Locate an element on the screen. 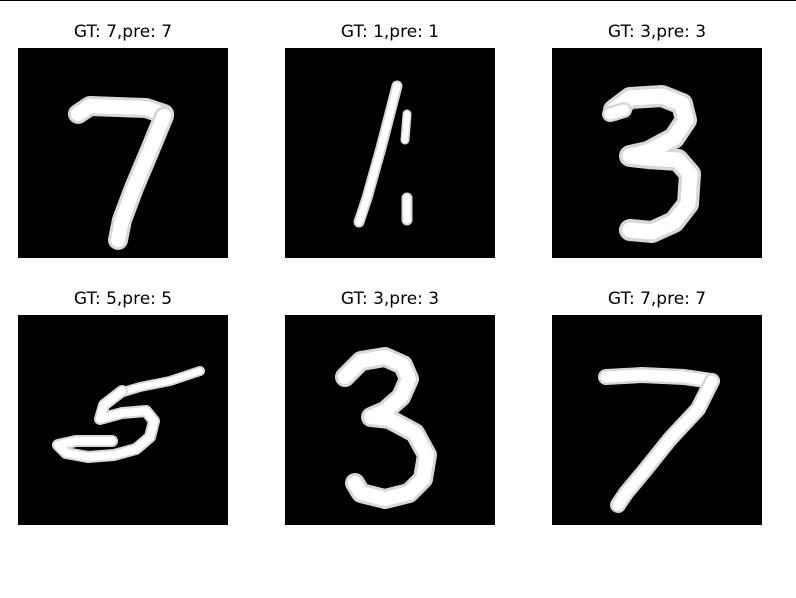 This screenshot has width=796, height=598. top-border-line is located at coordinates (398, 0).